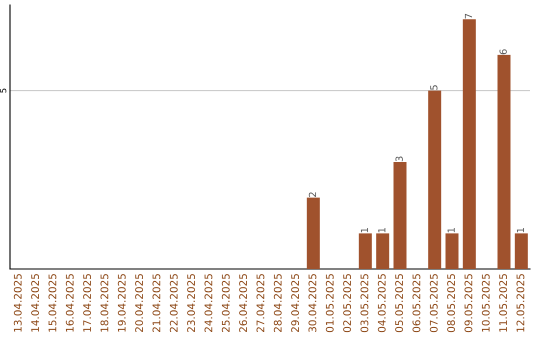 This screenshot has height=340, width=540. Describe the element at coordinates (122, 303) in the screenshot. I see `x-tick-label: 19.04.2025` at that location.